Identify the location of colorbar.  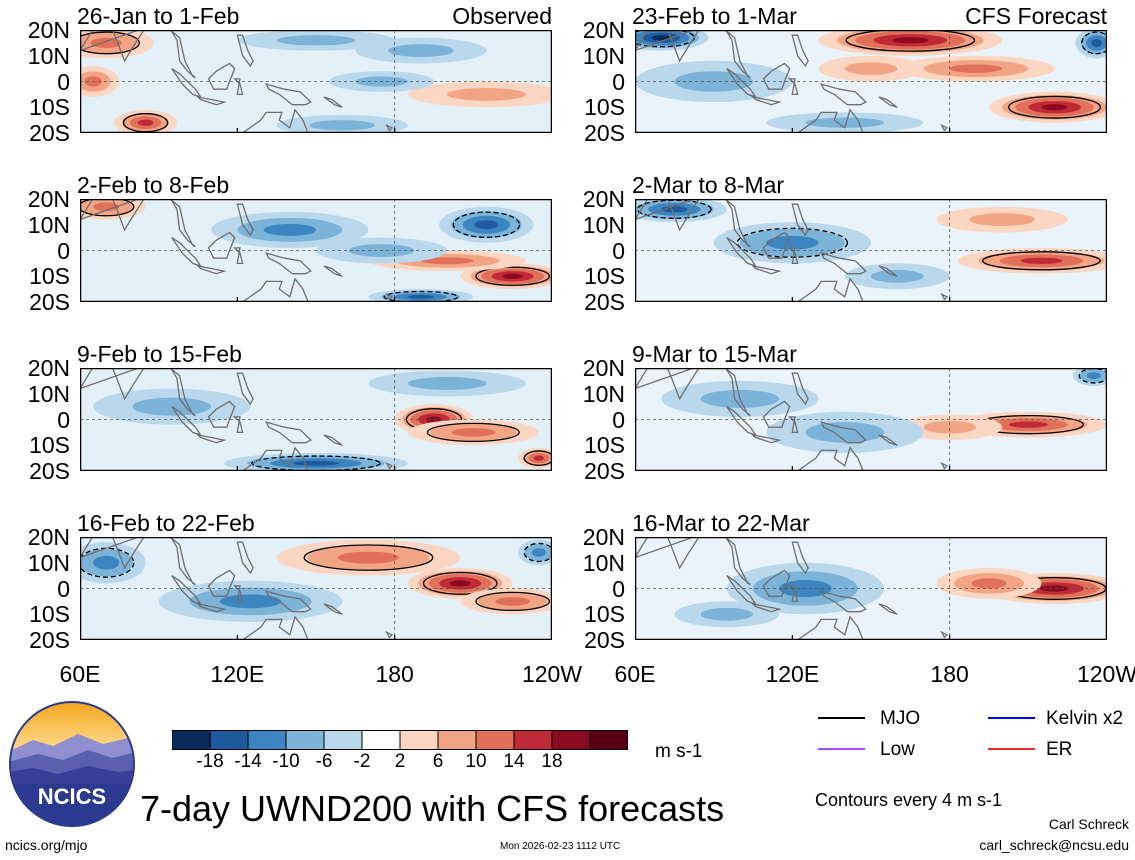
(400, 740).